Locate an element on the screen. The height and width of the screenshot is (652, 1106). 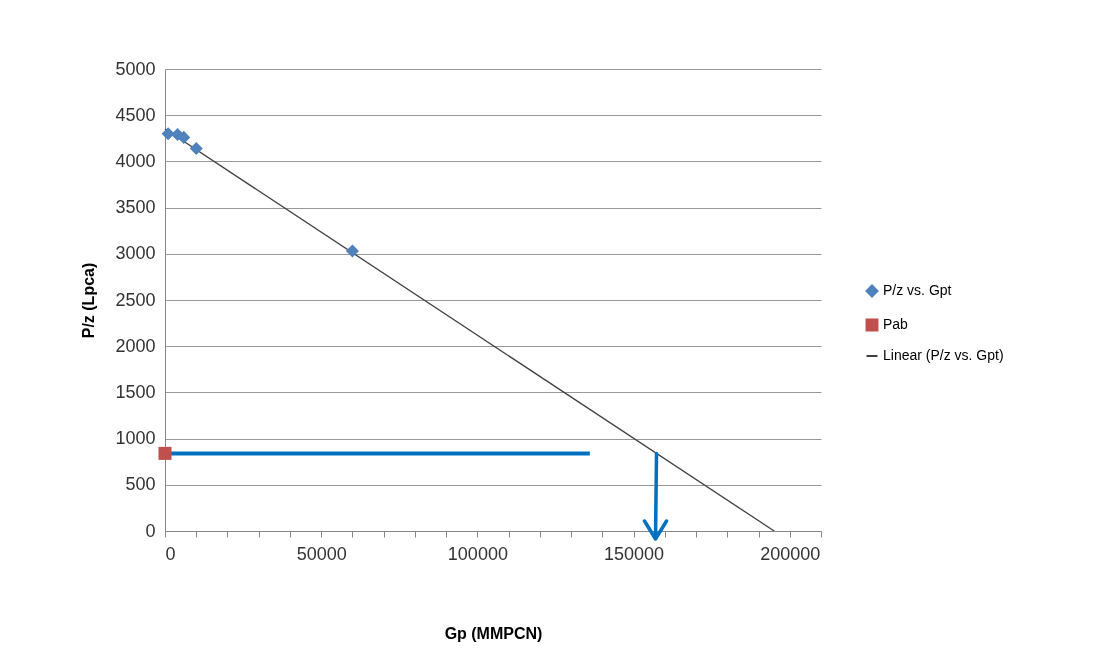
x-tick-label: 200000 is located at coordinates (790, 553).